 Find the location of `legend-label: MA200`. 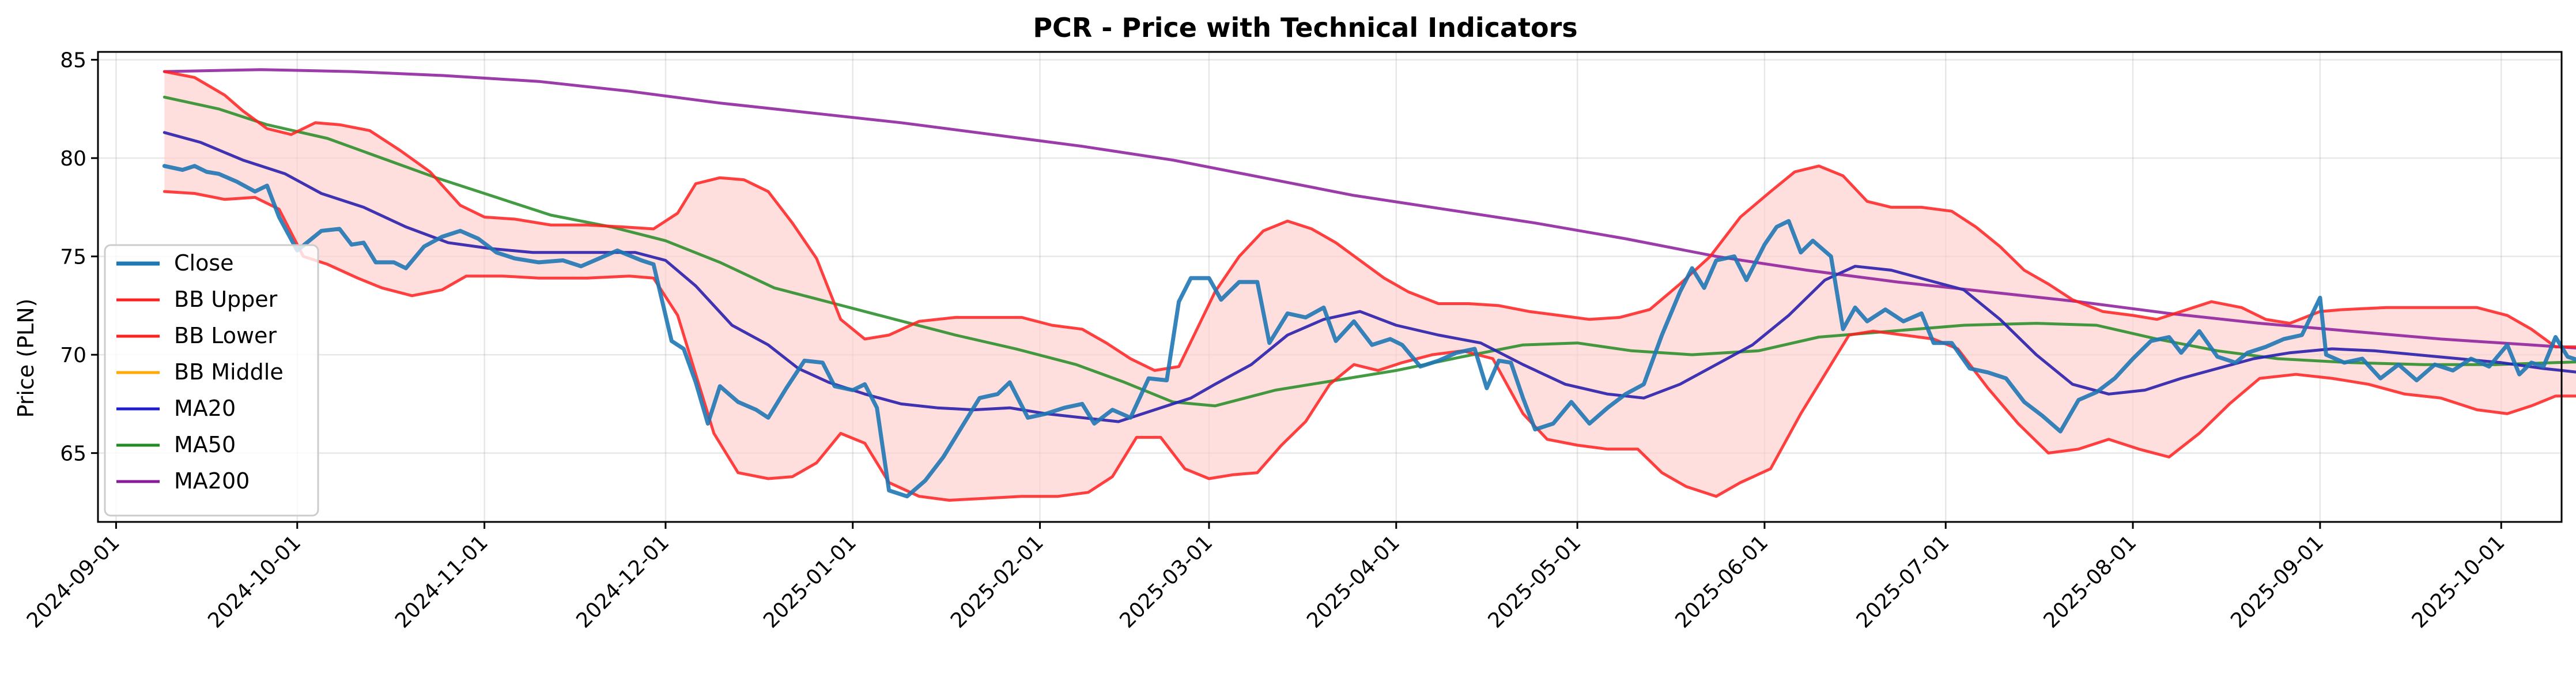

legend-label: MA200 is located at coordinates (212, 481).